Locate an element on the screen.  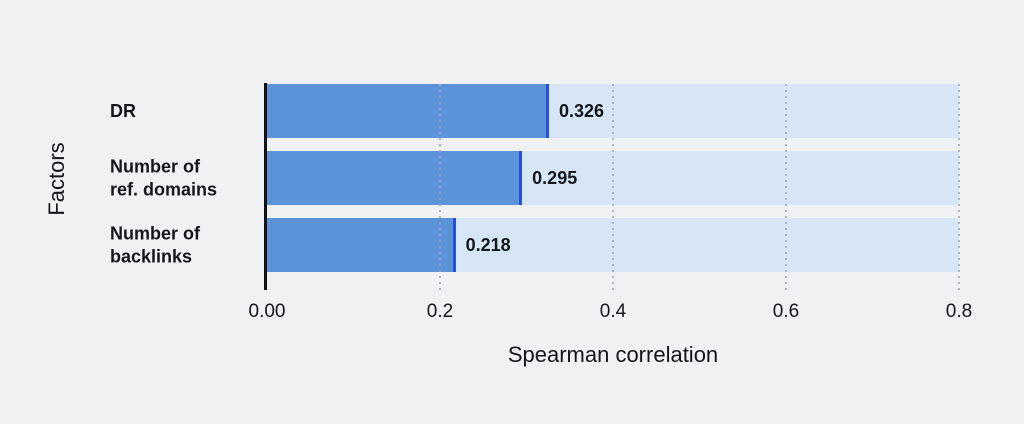
bar-row: DR 0.326 is located at coordinates (534, 111).